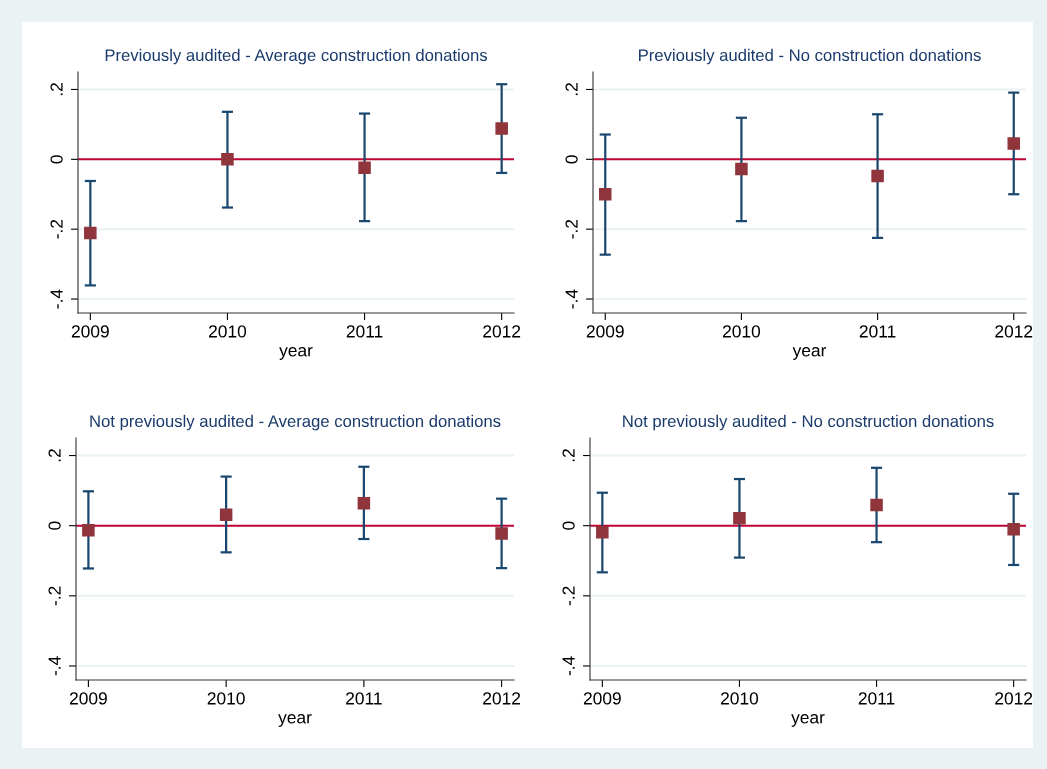  What do you see at coordinates (810, 56) in the screenshot?
I see `chart-title: Previously audited - No construction donations` at bounding box center [810, 56].